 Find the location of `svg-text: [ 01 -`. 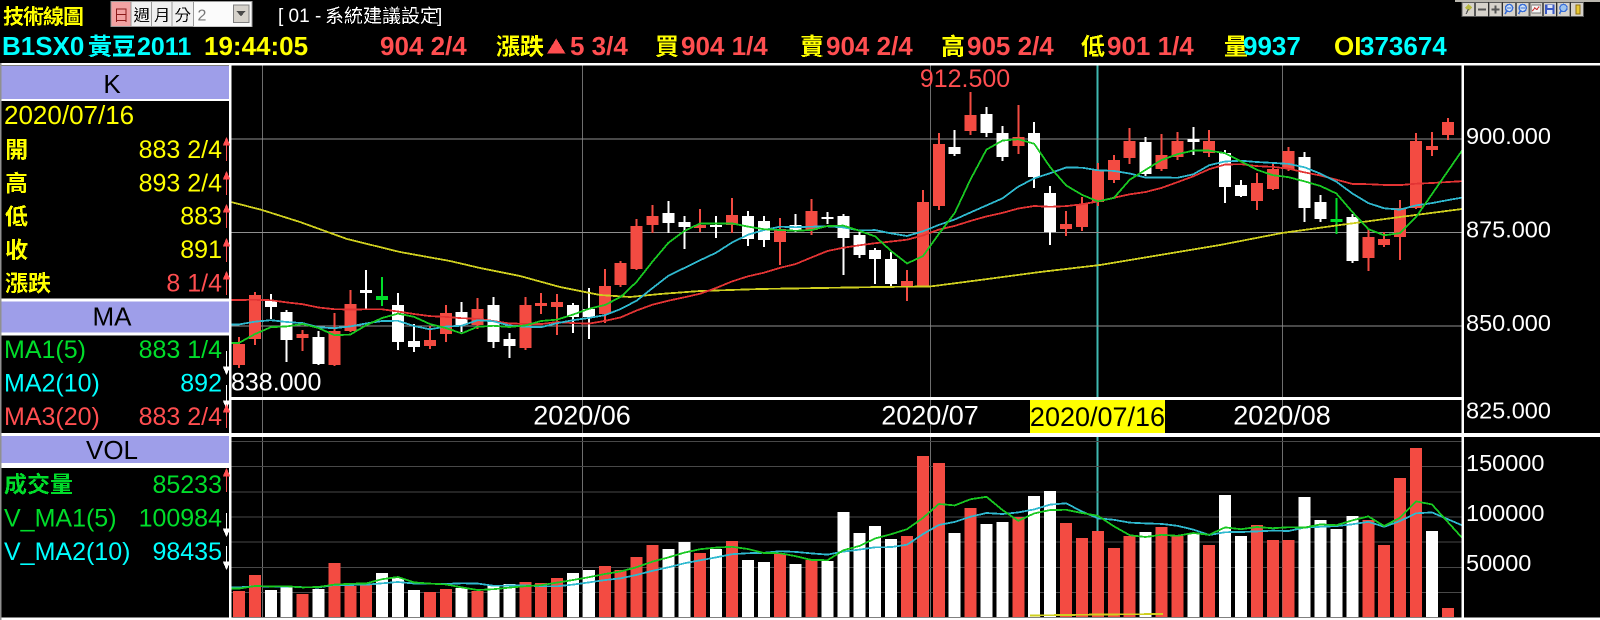

svg-text: [ 01 - is located at coordinates (299, 16).